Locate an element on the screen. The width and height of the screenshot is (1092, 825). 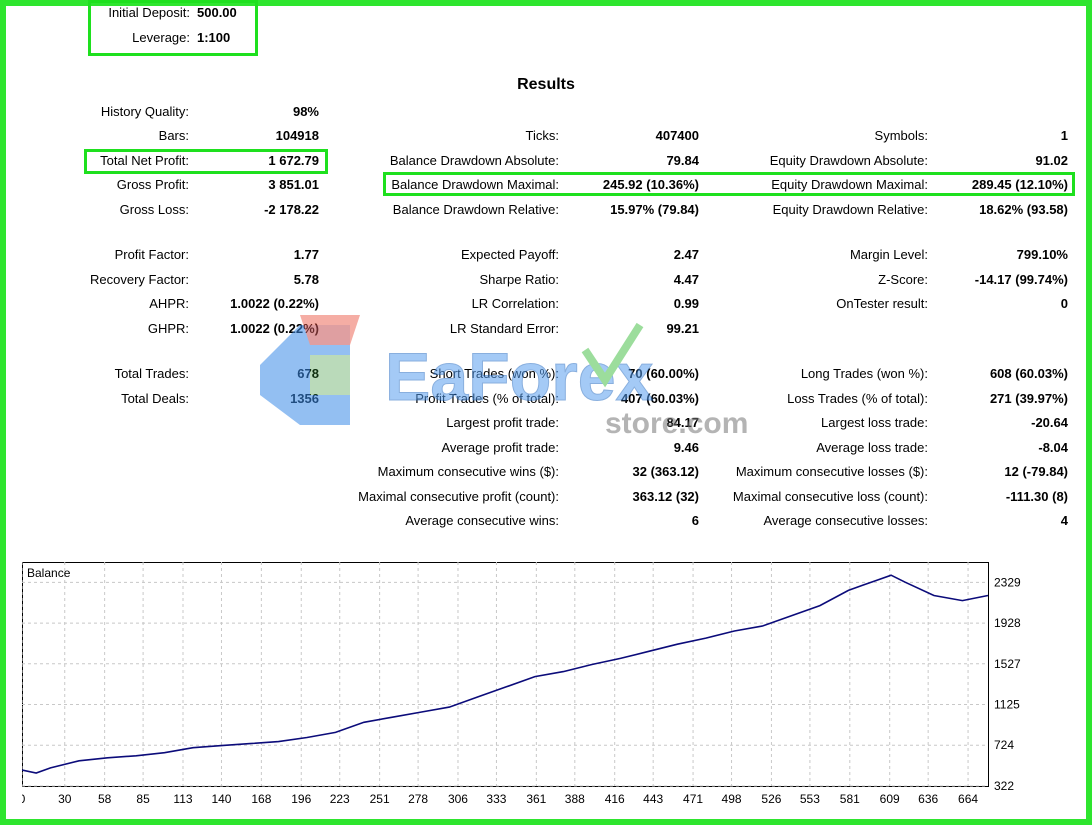
x-tick-label: 306 is located at coordinates (458, 799).